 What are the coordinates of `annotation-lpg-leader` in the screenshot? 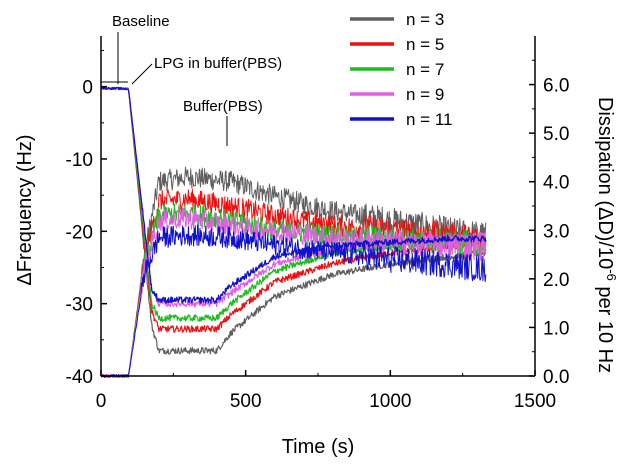 It's located at (142, 74).